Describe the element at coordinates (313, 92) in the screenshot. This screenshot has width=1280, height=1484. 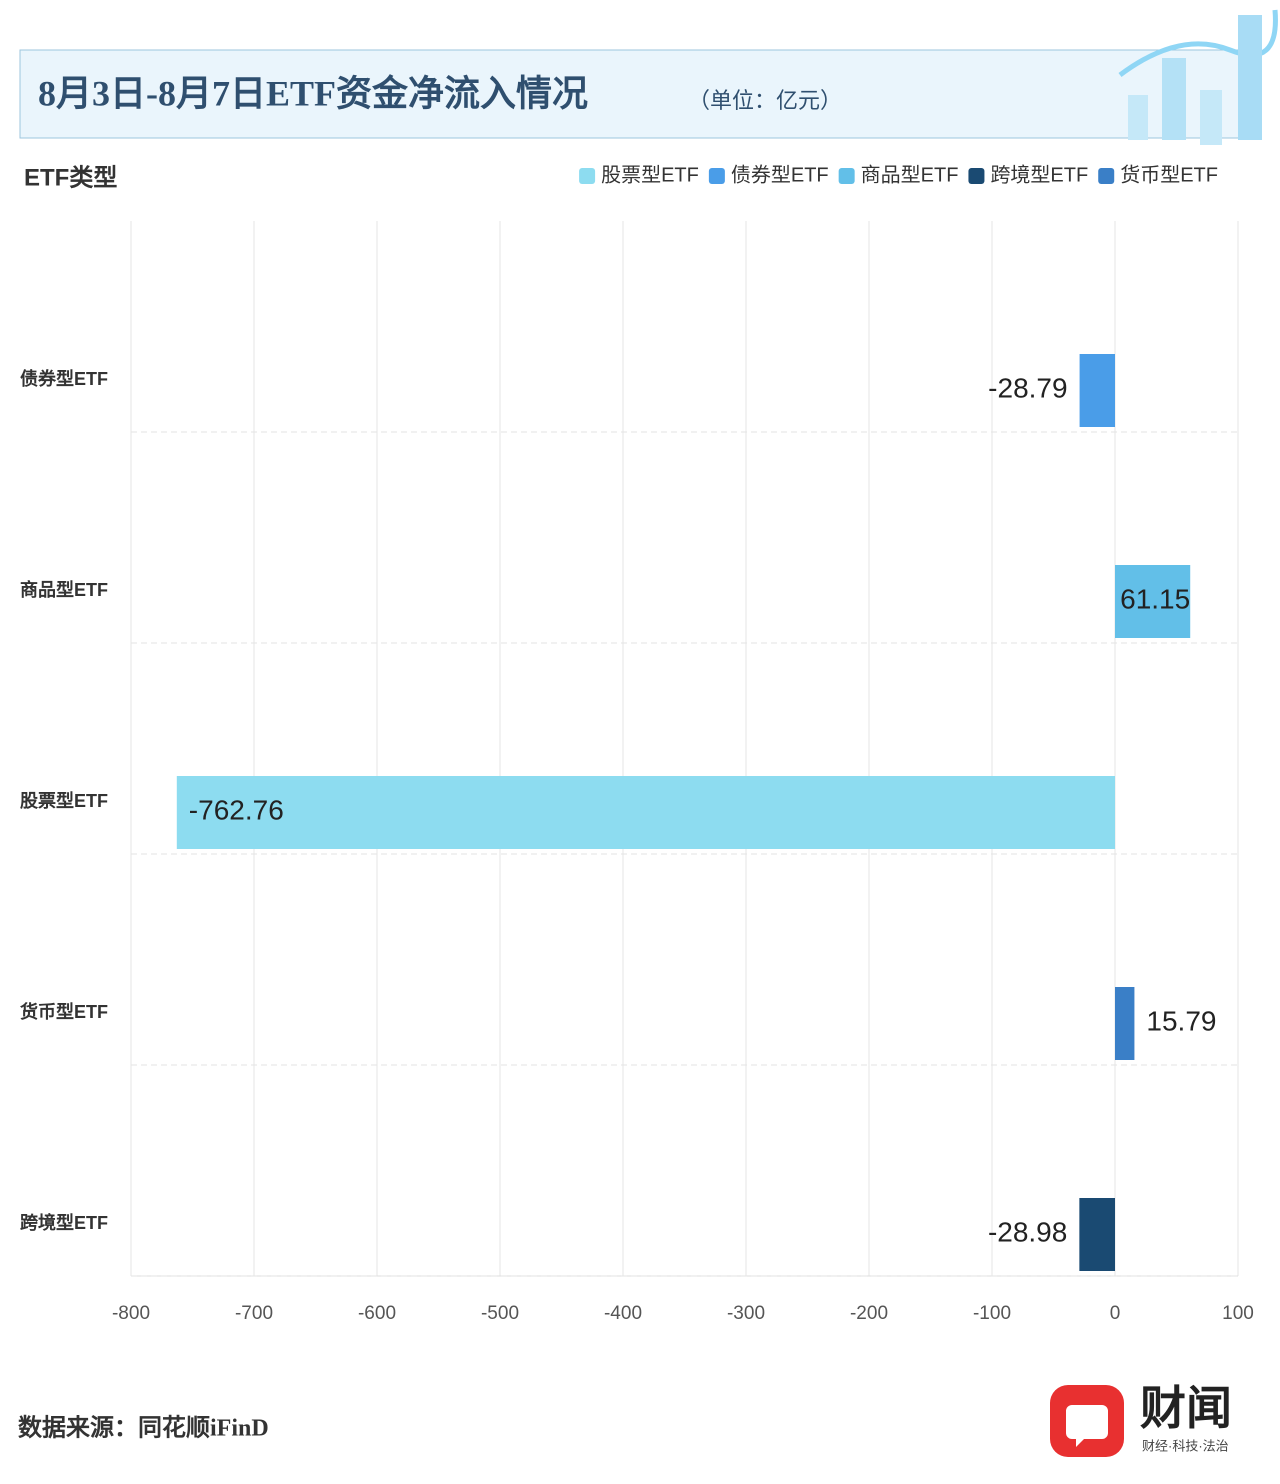
I see `title: 8月3日-8月7日ETF资金净流入情况` at that location.